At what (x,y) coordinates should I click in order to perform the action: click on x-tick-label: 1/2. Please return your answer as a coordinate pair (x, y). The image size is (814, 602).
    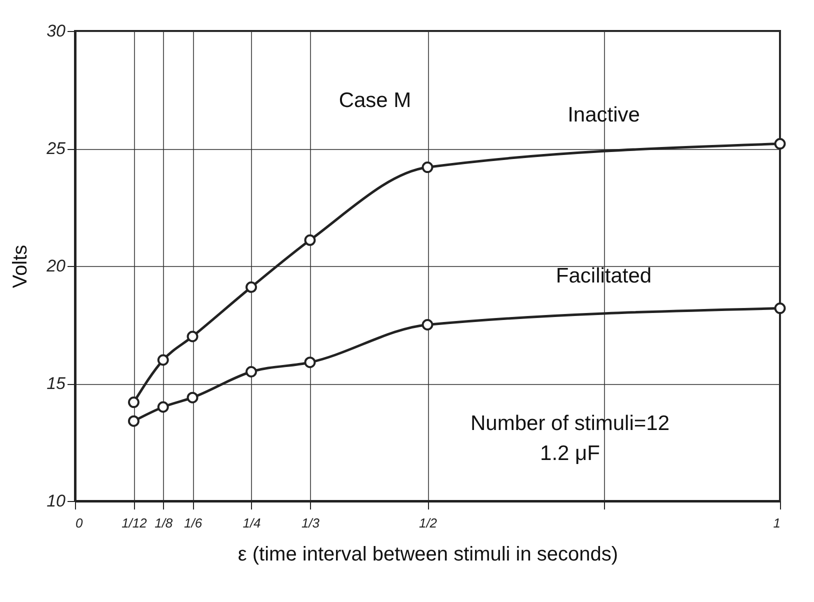
    Looking at the image, I should click on (428, 523).